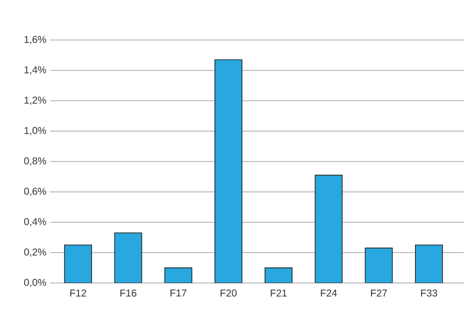 The width and height of the screenshot is (474, 327). What do you see at coordinates (35, 222) in the screenshot?
I see `y-tick-label: 0,4%` at bounding box center [35, 222].